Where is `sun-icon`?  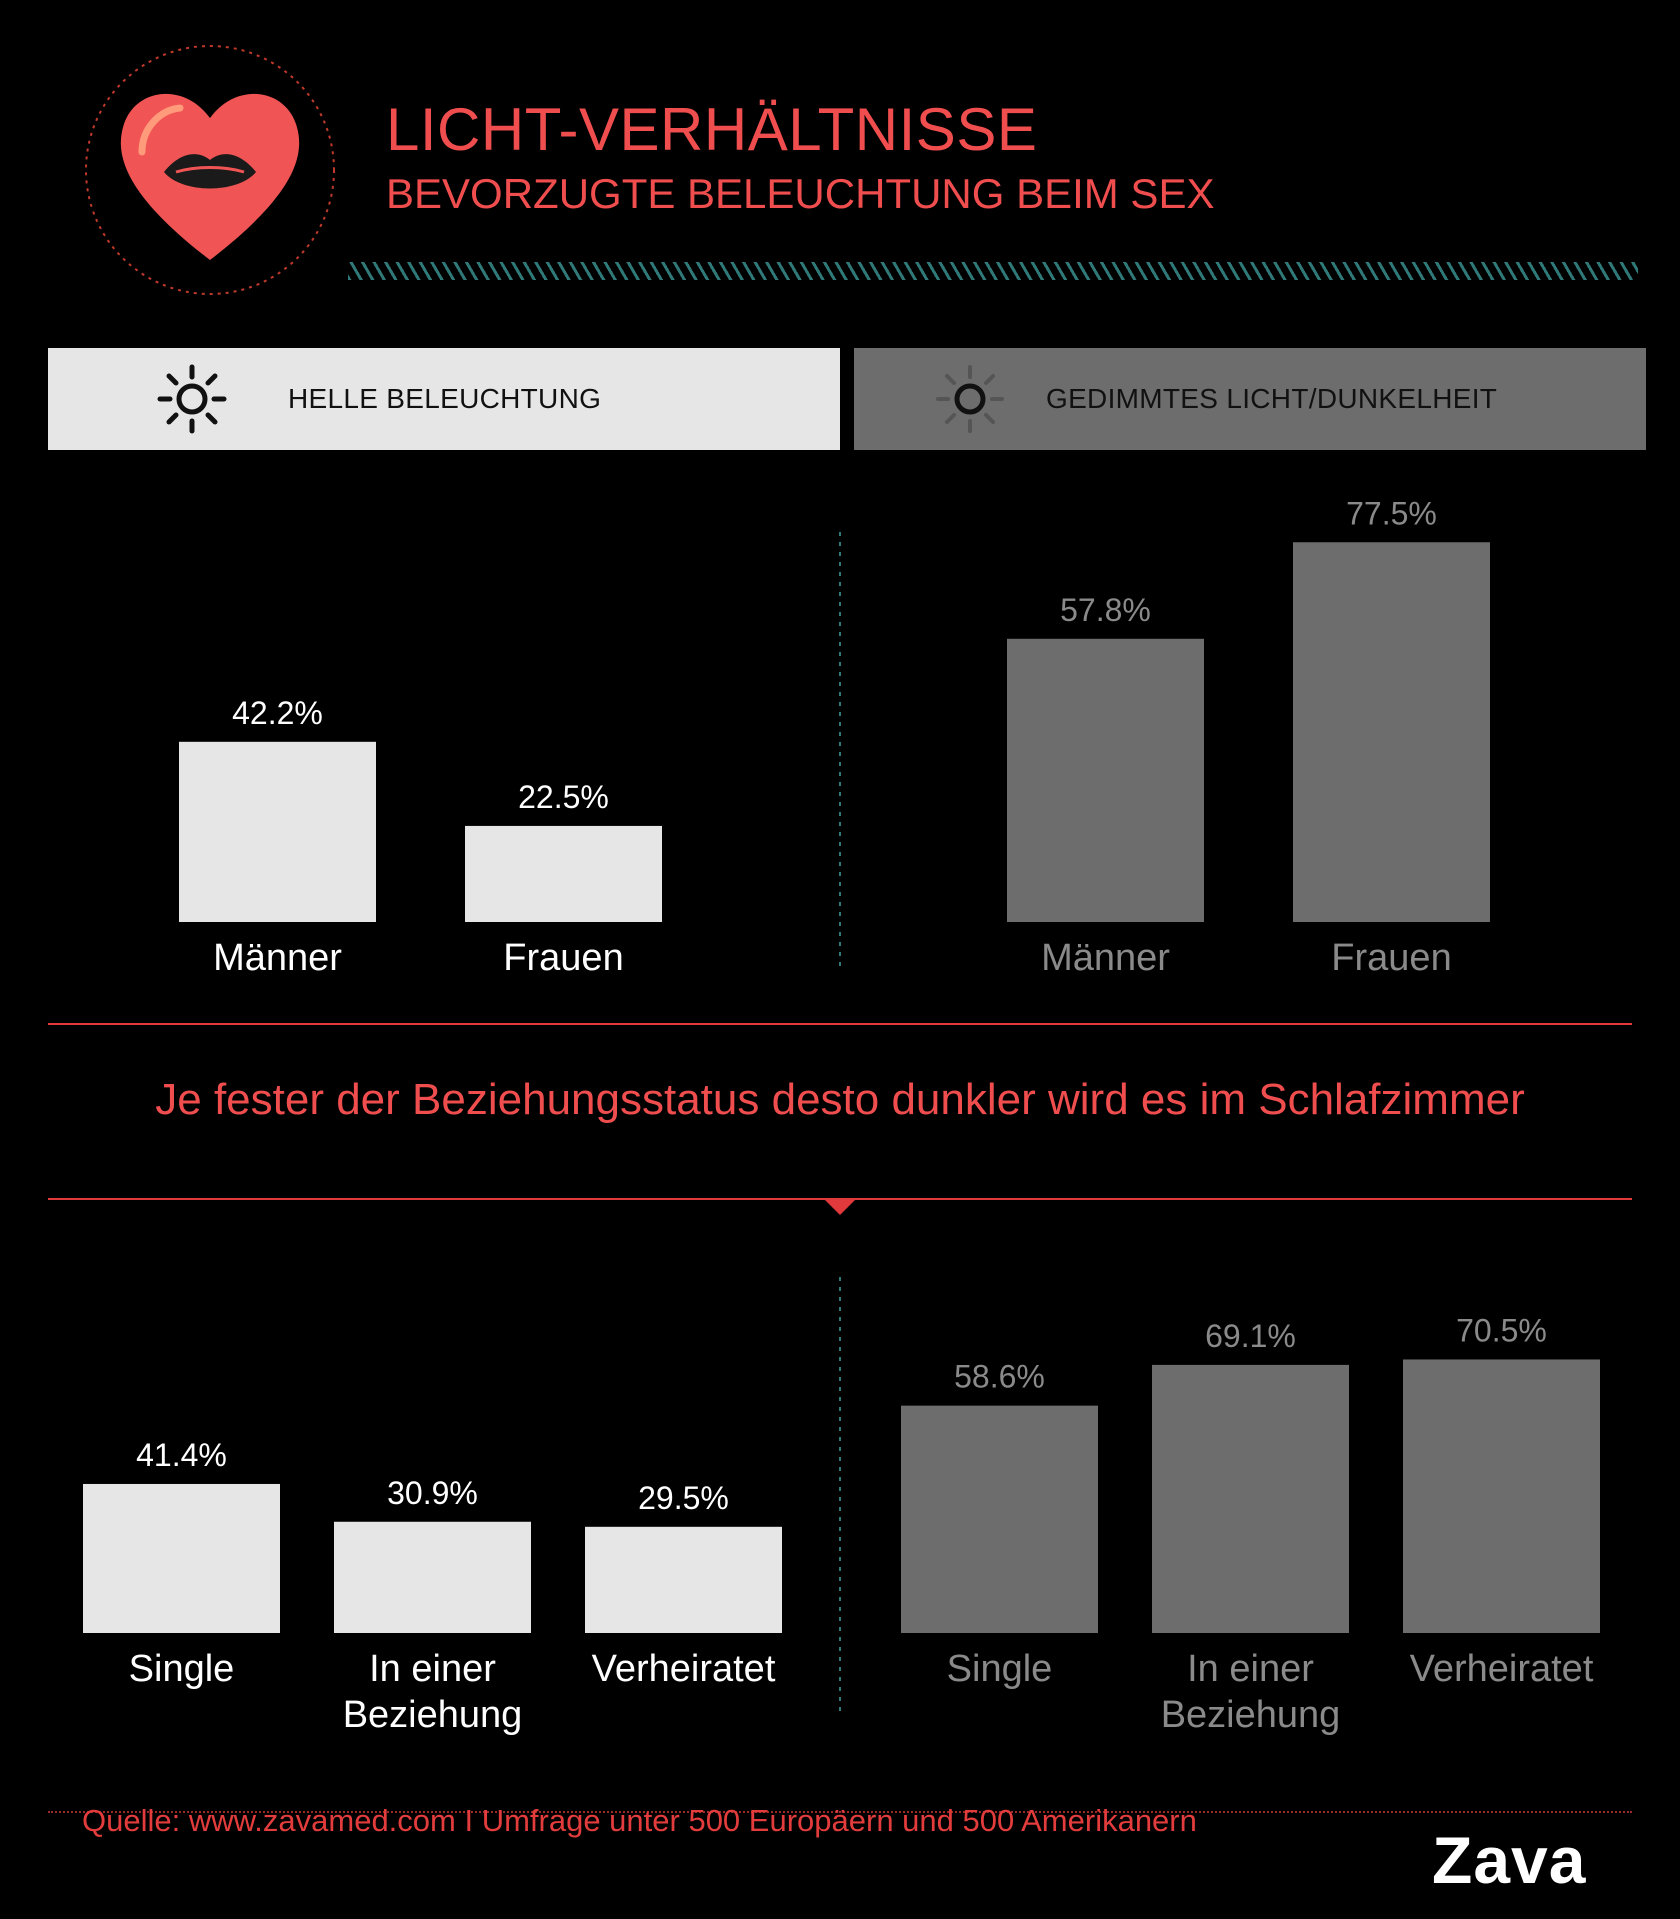
sun-icon is located at coordinates (192, 399).